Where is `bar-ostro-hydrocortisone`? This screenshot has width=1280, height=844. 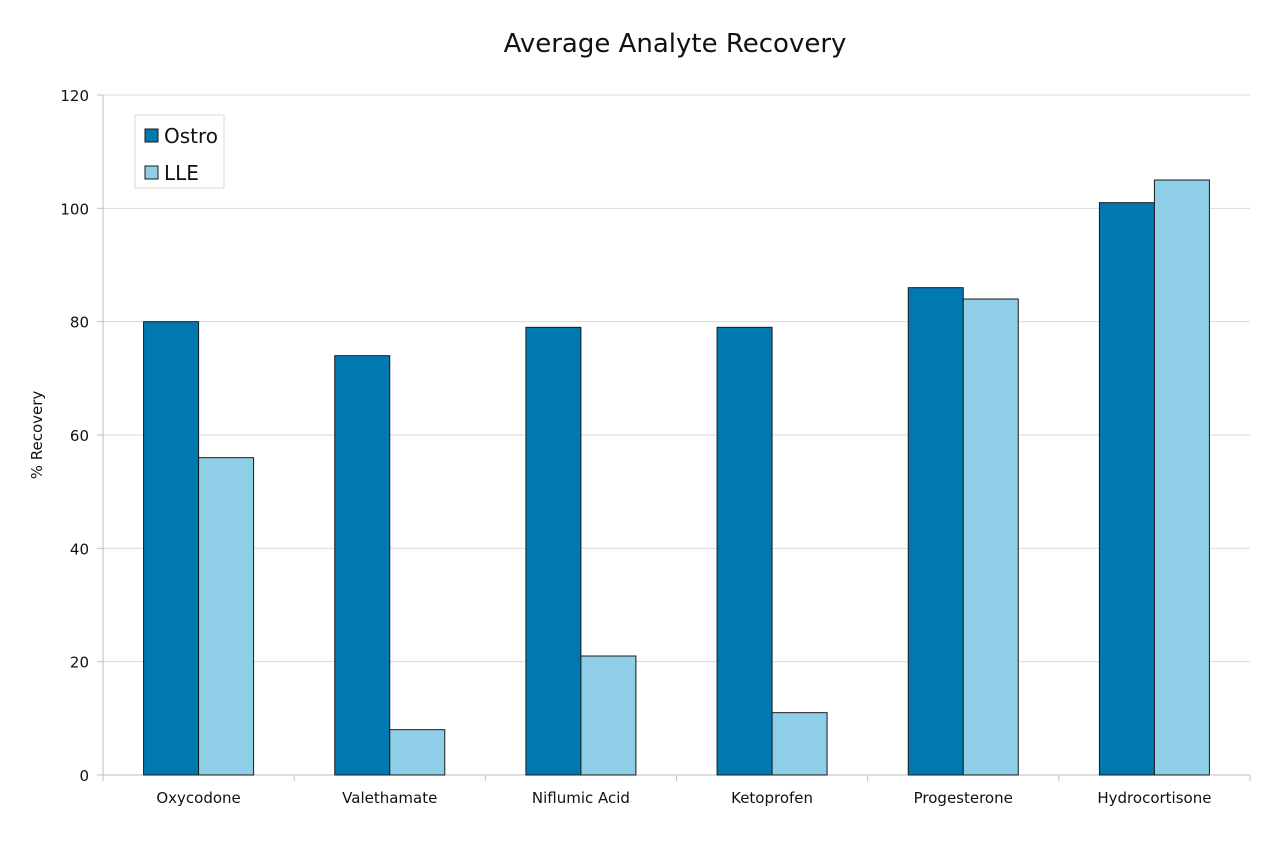 bar-ostro-hydrocortisone is located at coordinates (1126, 489).